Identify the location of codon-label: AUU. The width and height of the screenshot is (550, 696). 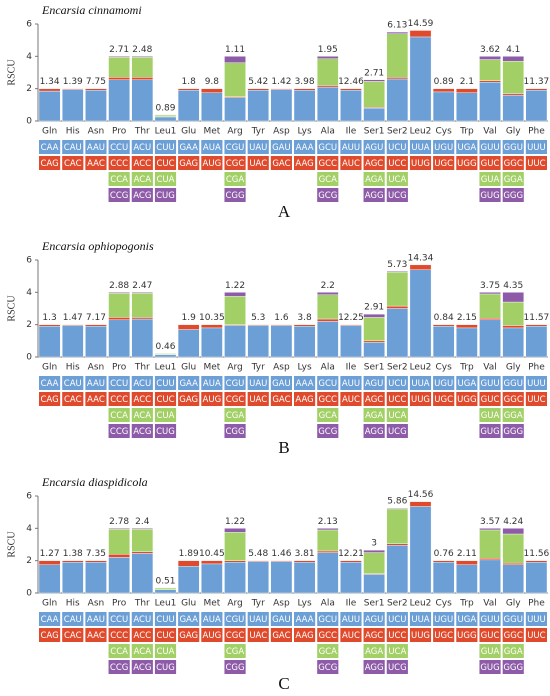
(351, 148).